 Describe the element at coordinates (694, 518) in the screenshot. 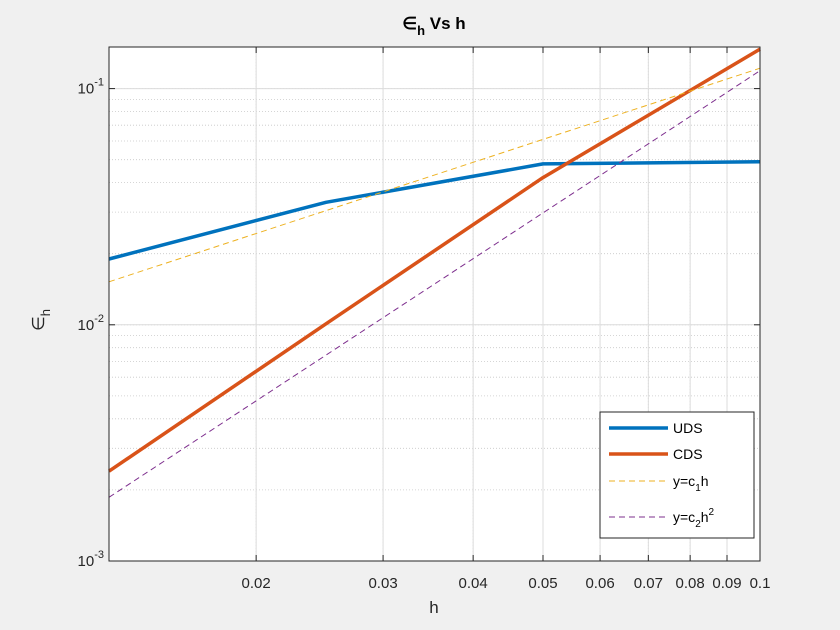

I see `legend-label: y=c2h2` at that location.